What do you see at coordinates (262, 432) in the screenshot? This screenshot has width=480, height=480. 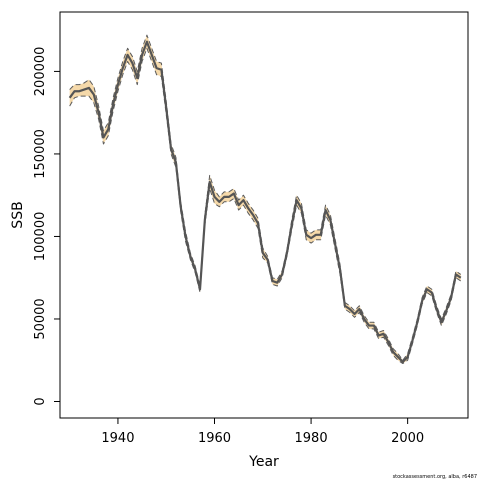 I see `x-axis: 1940 1960 1980 2000` at bounding box center [262, 432].